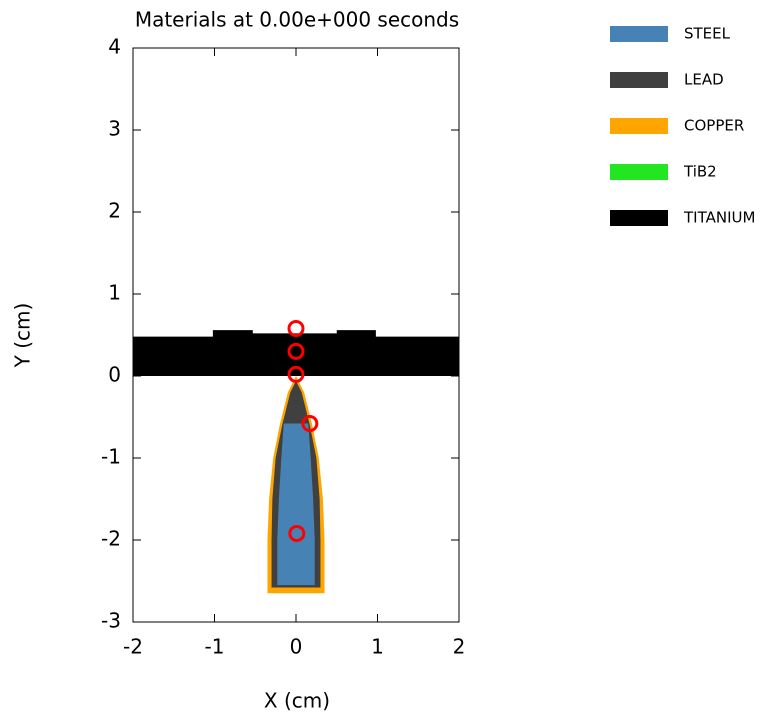 Image resolution: width=780 pixels, height=722 pixels. Describe the element at coordinates (704, 80) in the screenshot. I see `legend-label: LEAD` at that location.